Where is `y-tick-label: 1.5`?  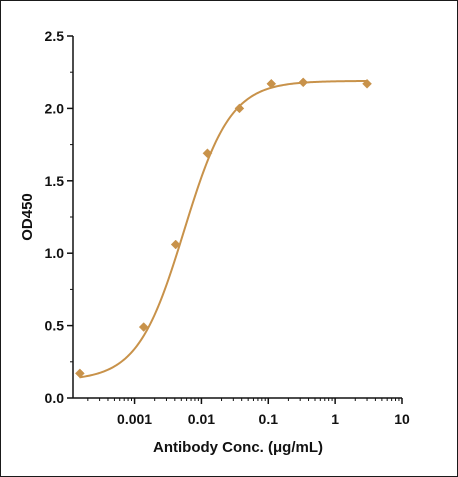 y-tick-label: 1.5 is located at coordinates (55, 181).